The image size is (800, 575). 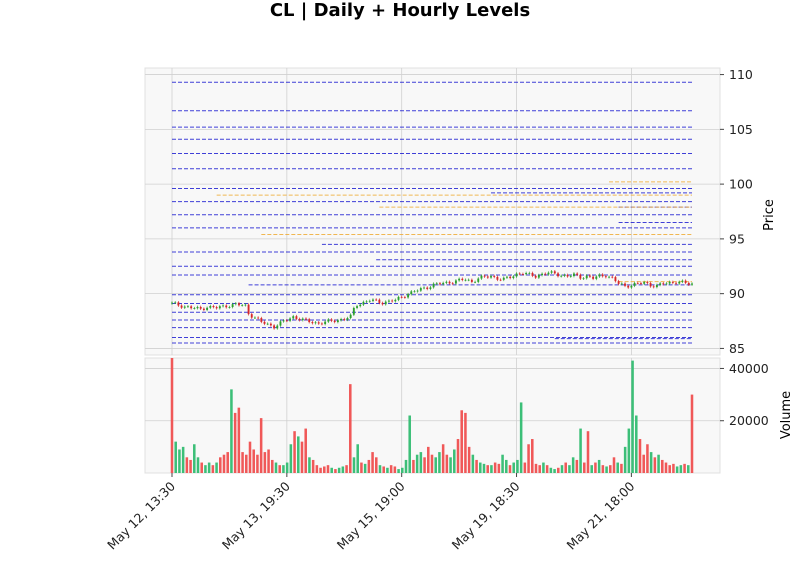 What do you see at coordinates (737, 238) in the screenshot?
I see `price-tick-label: 95` at bounding box center [737, 238].